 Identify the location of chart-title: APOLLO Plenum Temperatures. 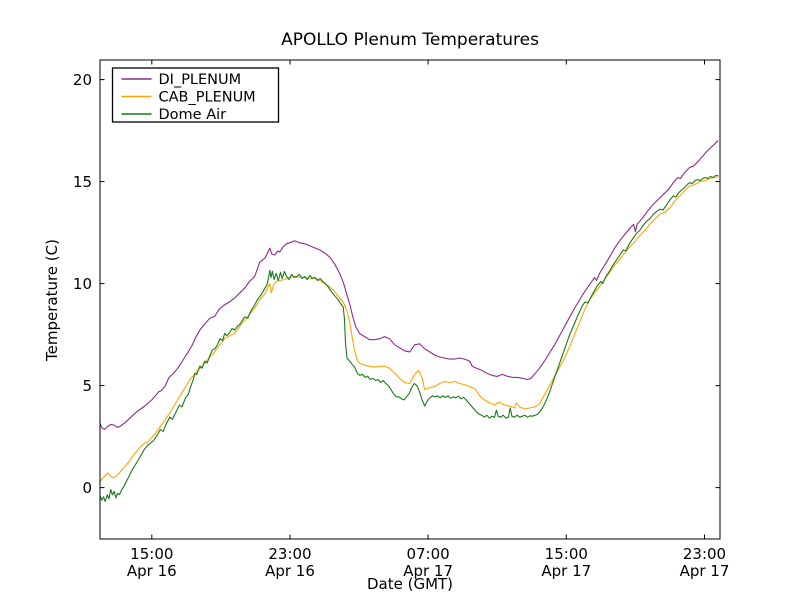
(410, 40).